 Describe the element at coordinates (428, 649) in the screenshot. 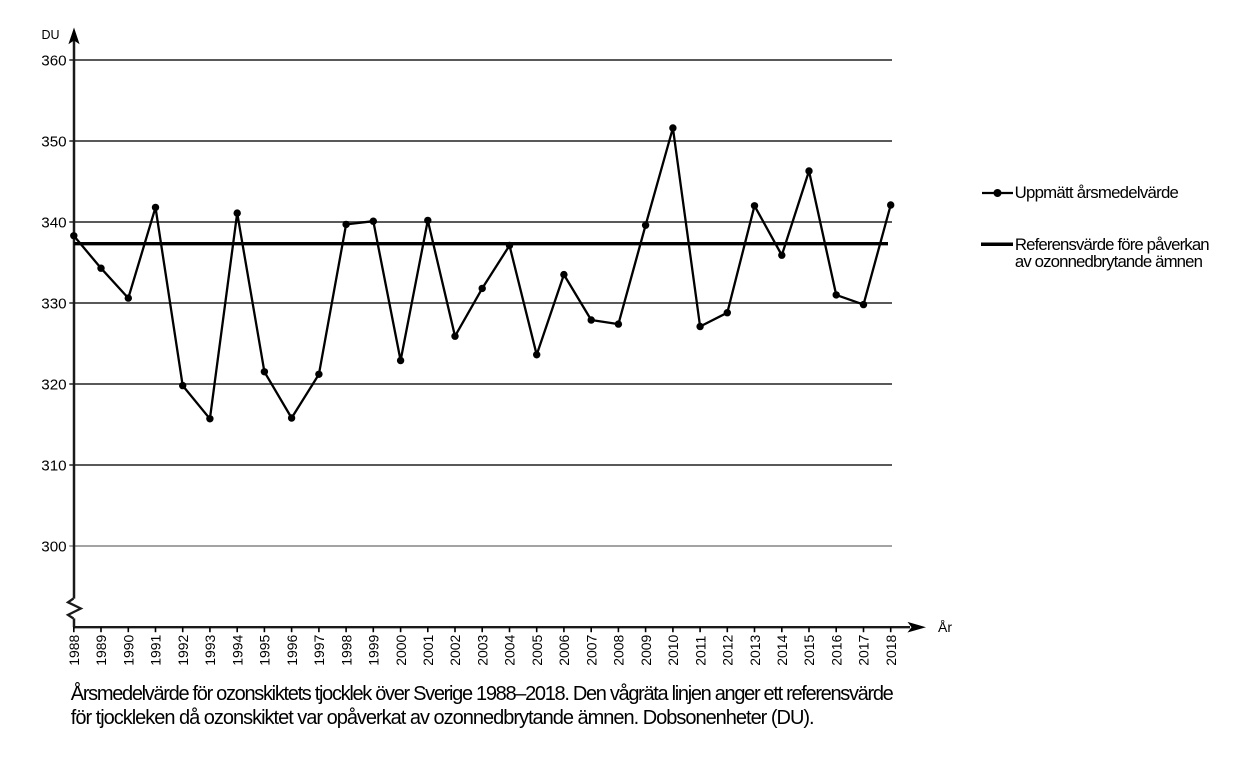

I see `svg-text: 2001` at that location.